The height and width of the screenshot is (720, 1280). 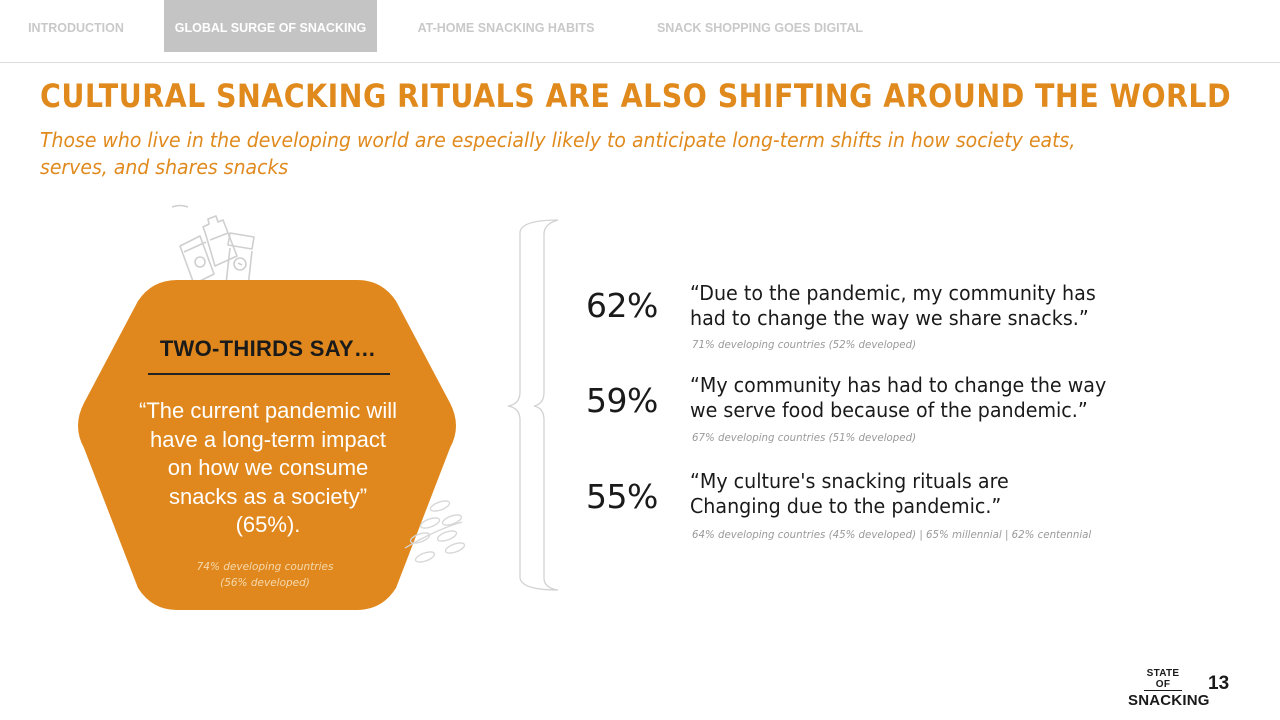 What do you see at coordinates (889, 410) in the screenshot?
I see `stat-quote-line: we serve food because of the pandemic.”` at bounding box center [889, 410].